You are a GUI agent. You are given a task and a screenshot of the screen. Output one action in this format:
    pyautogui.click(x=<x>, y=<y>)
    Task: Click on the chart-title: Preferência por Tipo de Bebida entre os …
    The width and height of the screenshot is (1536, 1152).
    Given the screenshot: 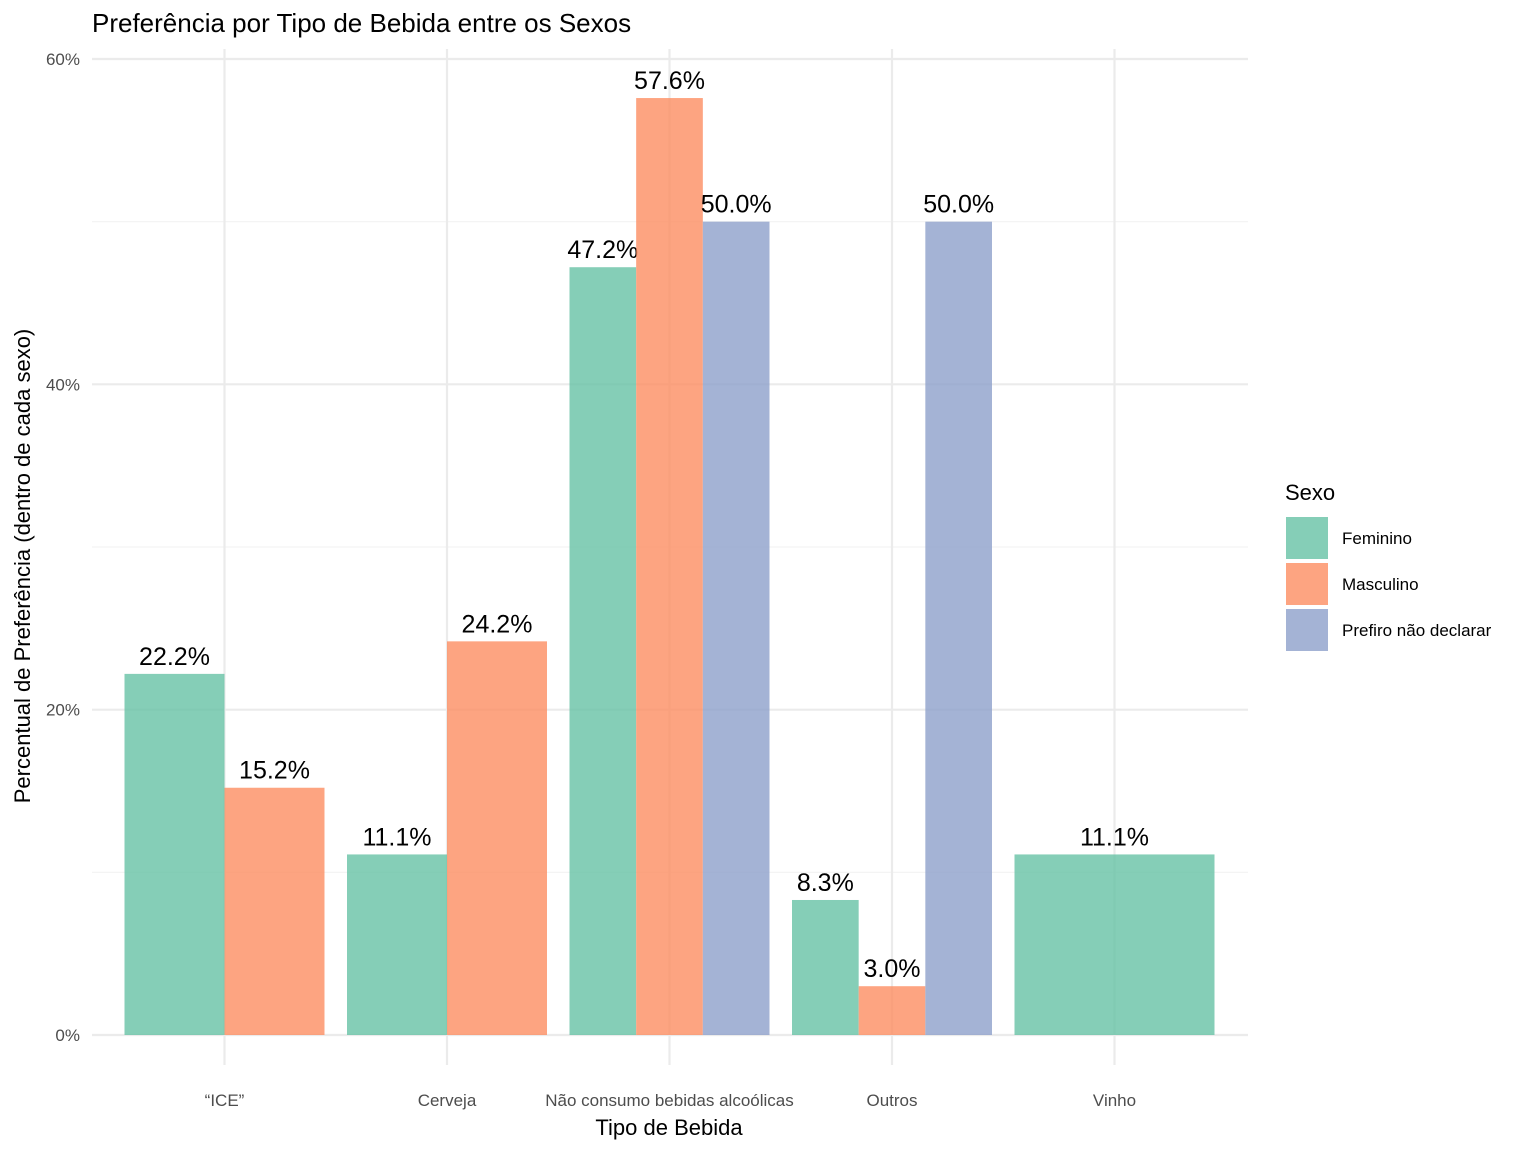 What is the action you would take?
    pyautogui.click(x=361, y=23)
    